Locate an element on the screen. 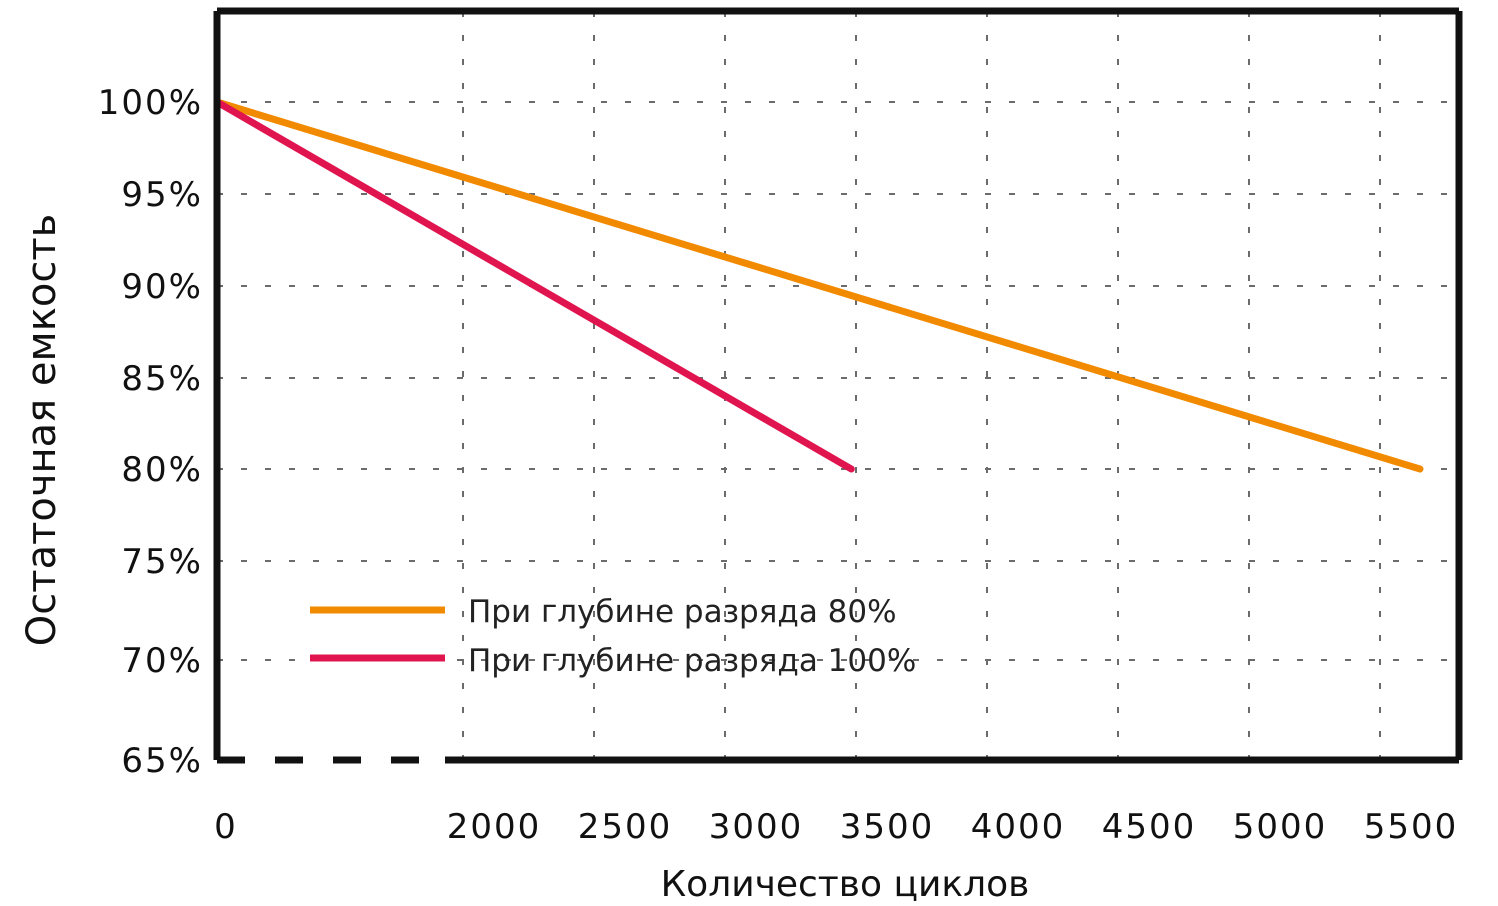 This screenshot has width=1498, height=906. x-tick-label: 2500 is located at coordinates (625, 827).